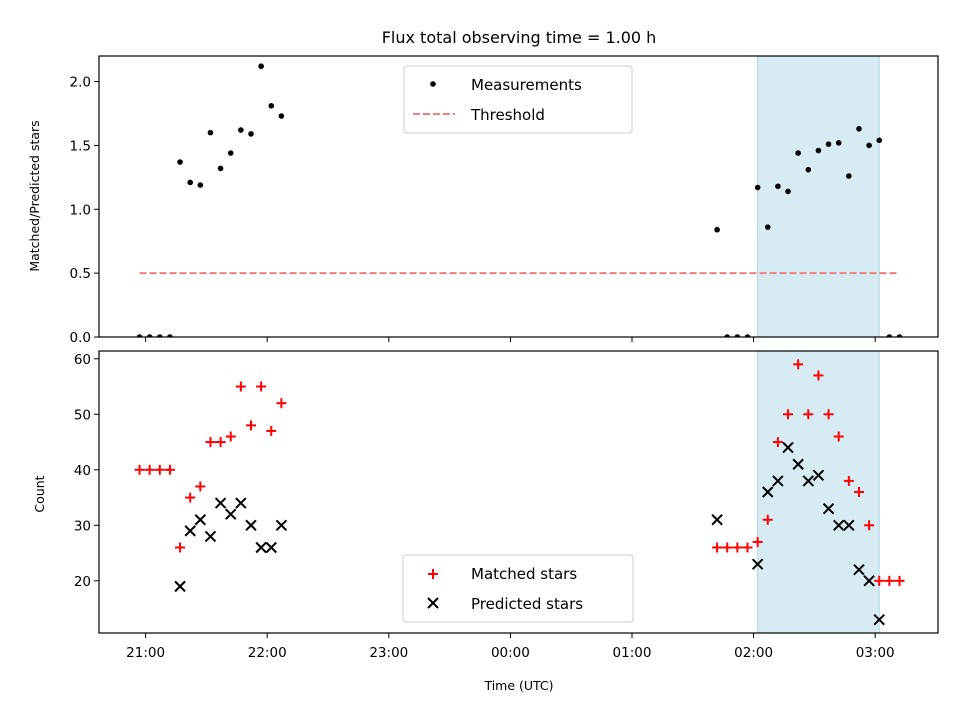 This screenshot has width=960, height=724. Describe the element at coordinates (753, 653) in the screenshot. I see `x-tick-label: 02:00` at that location.